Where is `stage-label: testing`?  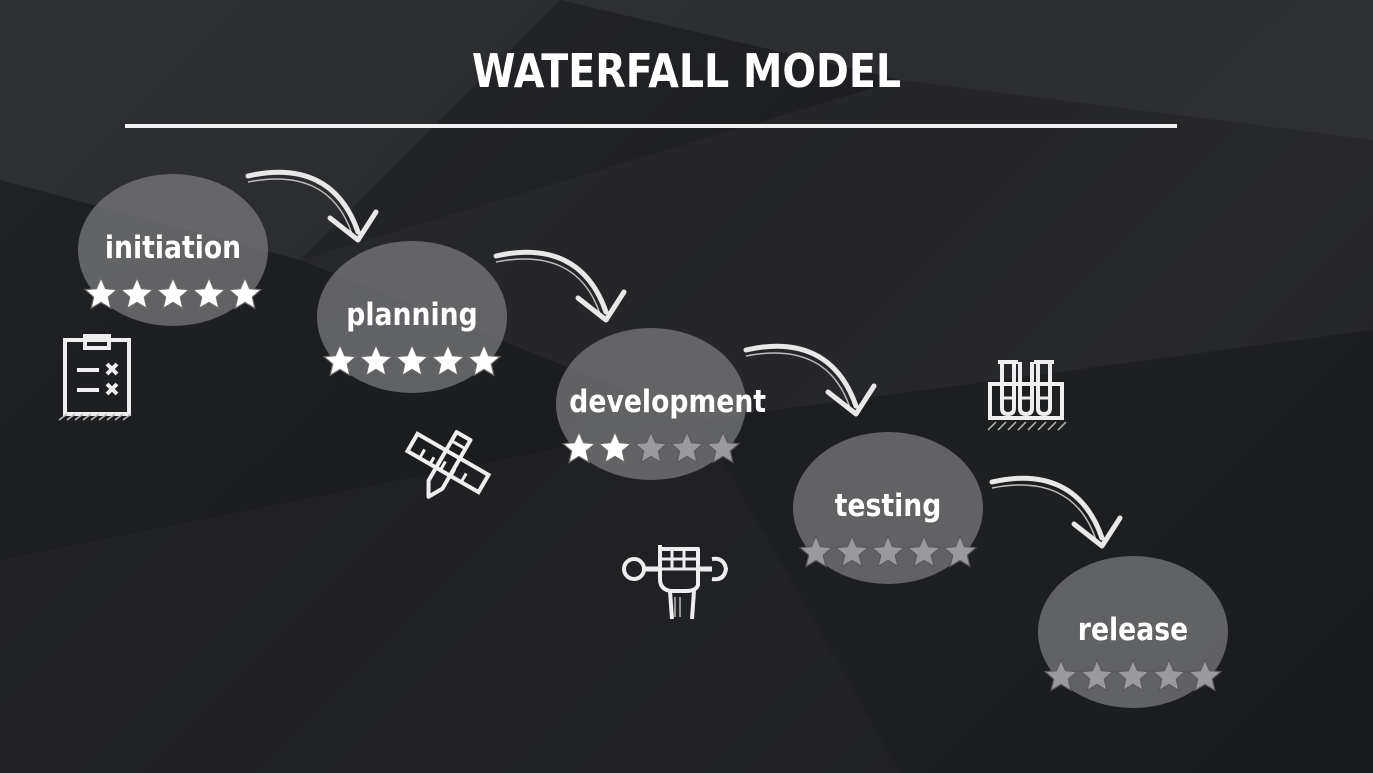 stage-label: testing is located at coordinates (888, 506).